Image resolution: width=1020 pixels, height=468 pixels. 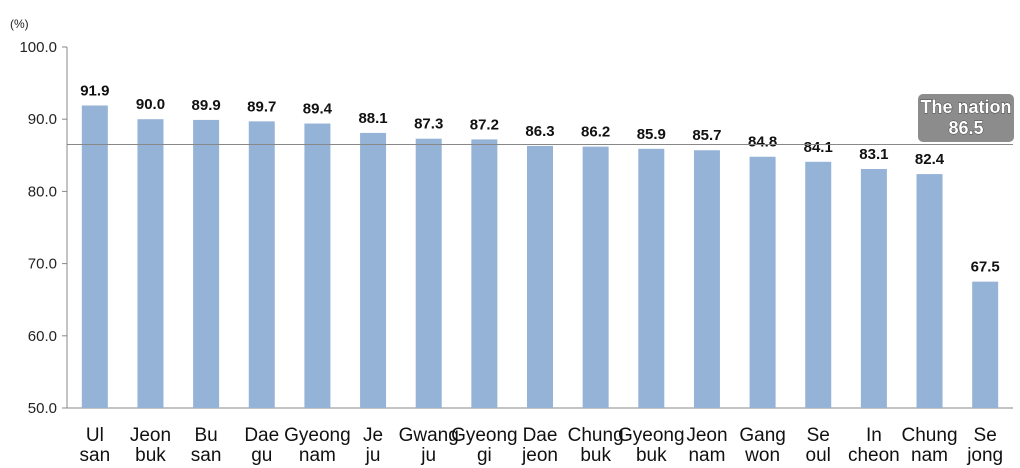 I want to click on bar-value-label: 89.7, so click(x=261, y=106).